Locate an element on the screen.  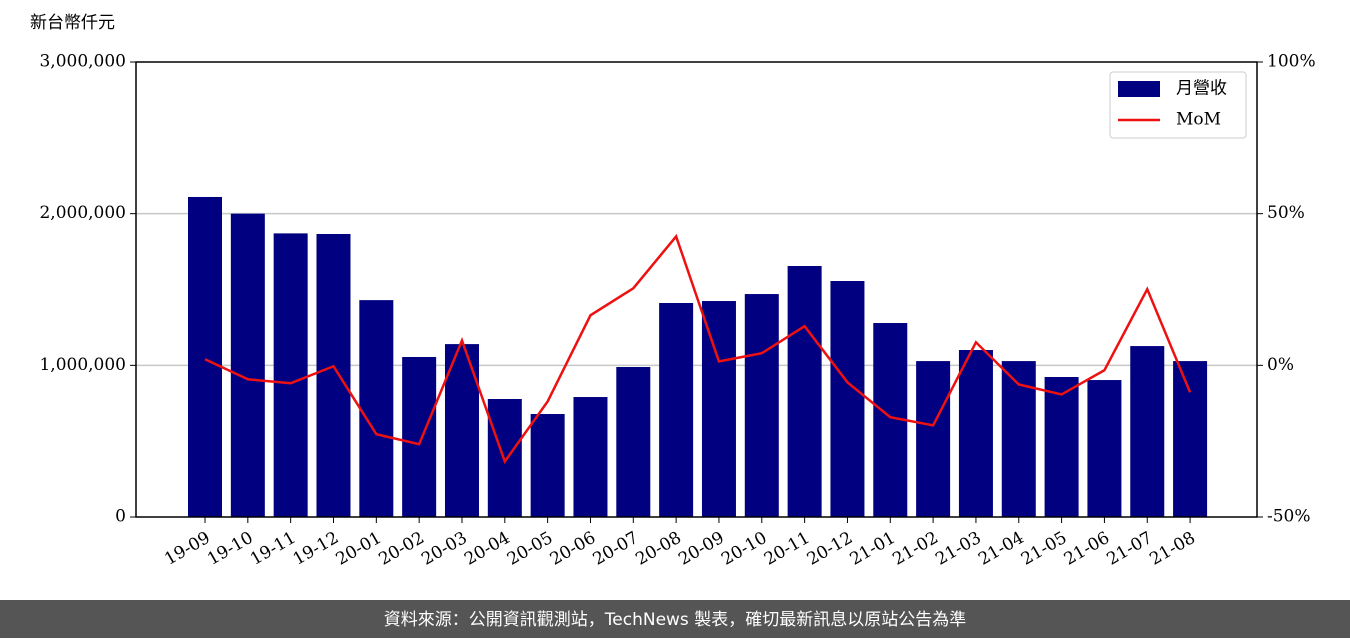
x-tick-label: 21-08 is located at coordinates (1172, 549).